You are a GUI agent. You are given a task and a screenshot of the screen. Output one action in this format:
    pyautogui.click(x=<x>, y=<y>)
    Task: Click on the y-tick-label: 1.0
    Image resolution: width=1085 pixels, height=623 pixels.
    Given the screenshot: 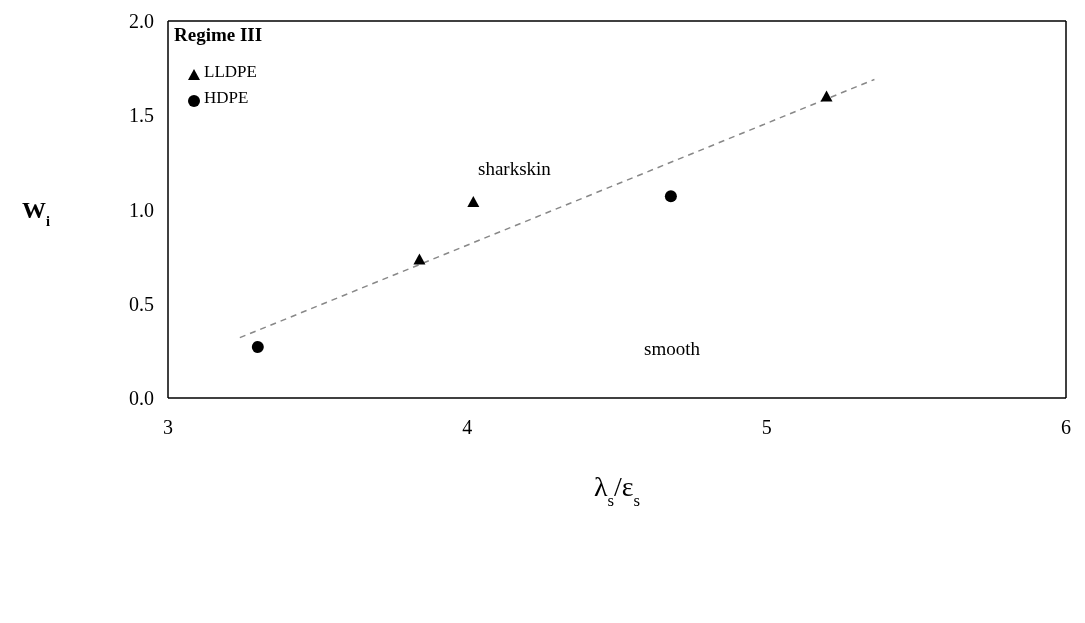 What is the action you would take?
    pyautogui.click(x=141, y=209)
    